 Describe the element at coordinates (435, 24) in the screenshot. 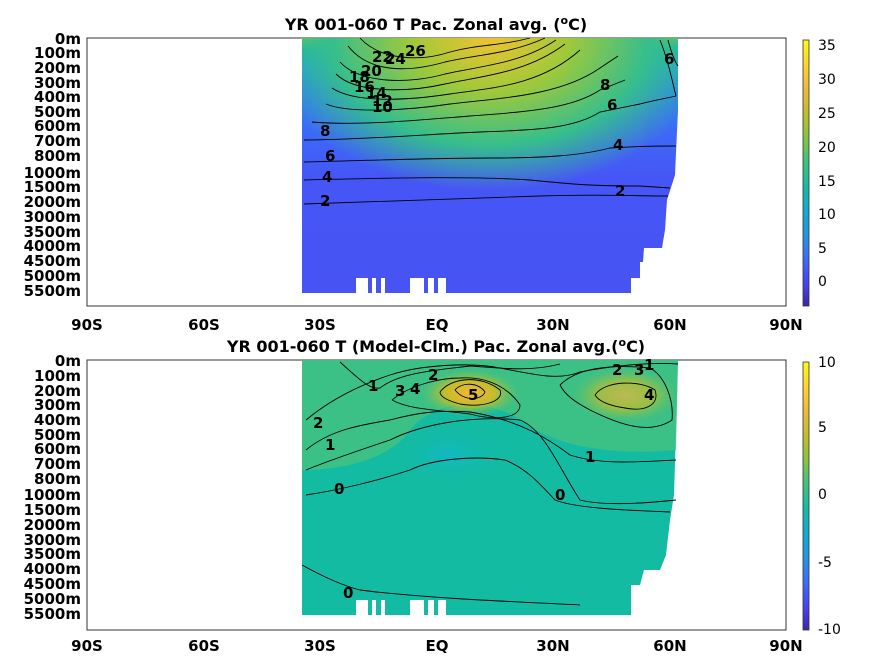

I see `chart-title: YR 001-060 T Pac. Zonal avg. (oC)` at that location.